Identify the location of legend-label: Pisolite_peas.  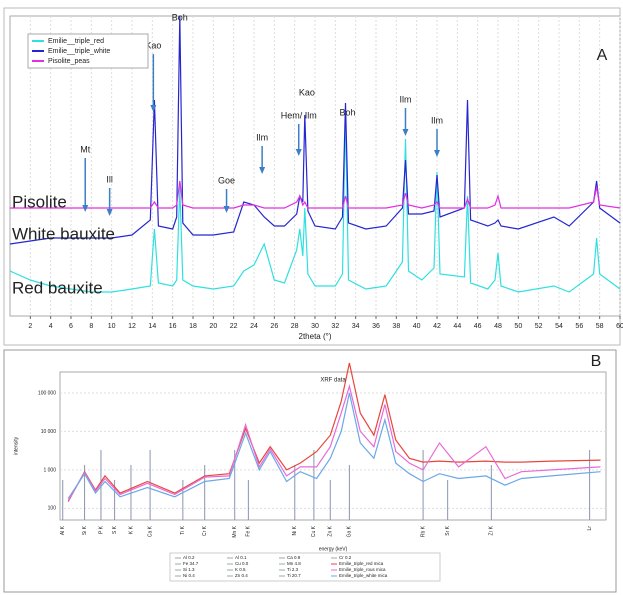
(69, 61).